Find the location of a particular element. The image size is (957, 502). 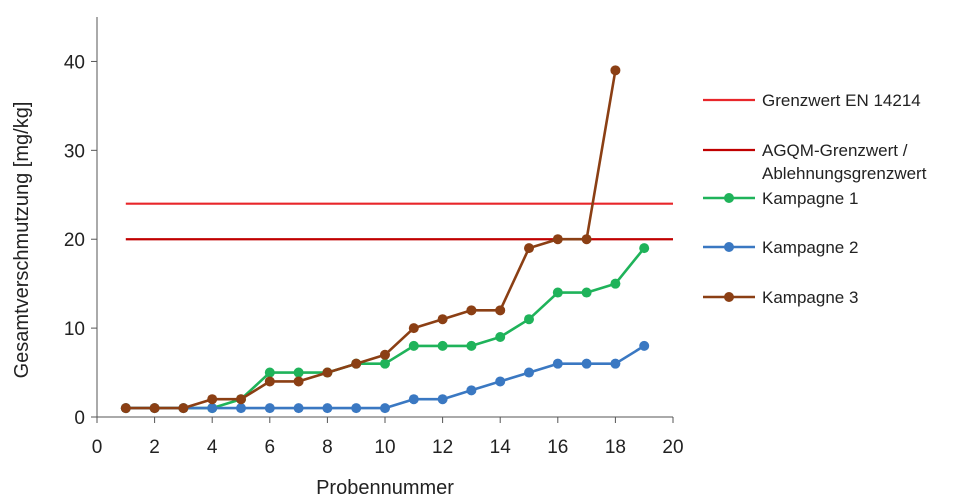

x-tick-label: 18 is located at coordinates (615, 447).